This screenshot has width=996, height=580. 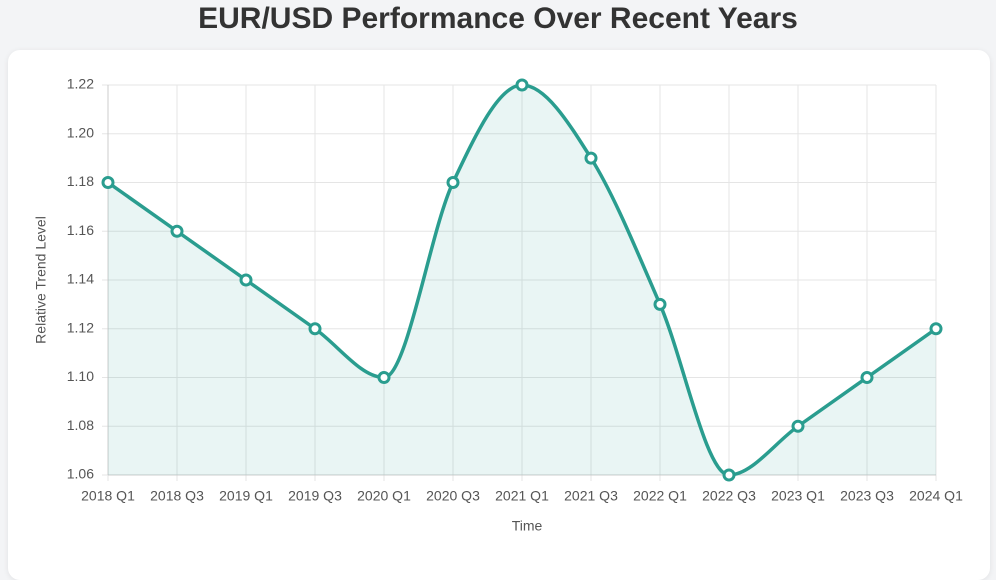 What do you see at coordinates (660, 496) in the screenshot?
I see `x-tick-label: 2022 Q1` at bounding box center [660, 496].